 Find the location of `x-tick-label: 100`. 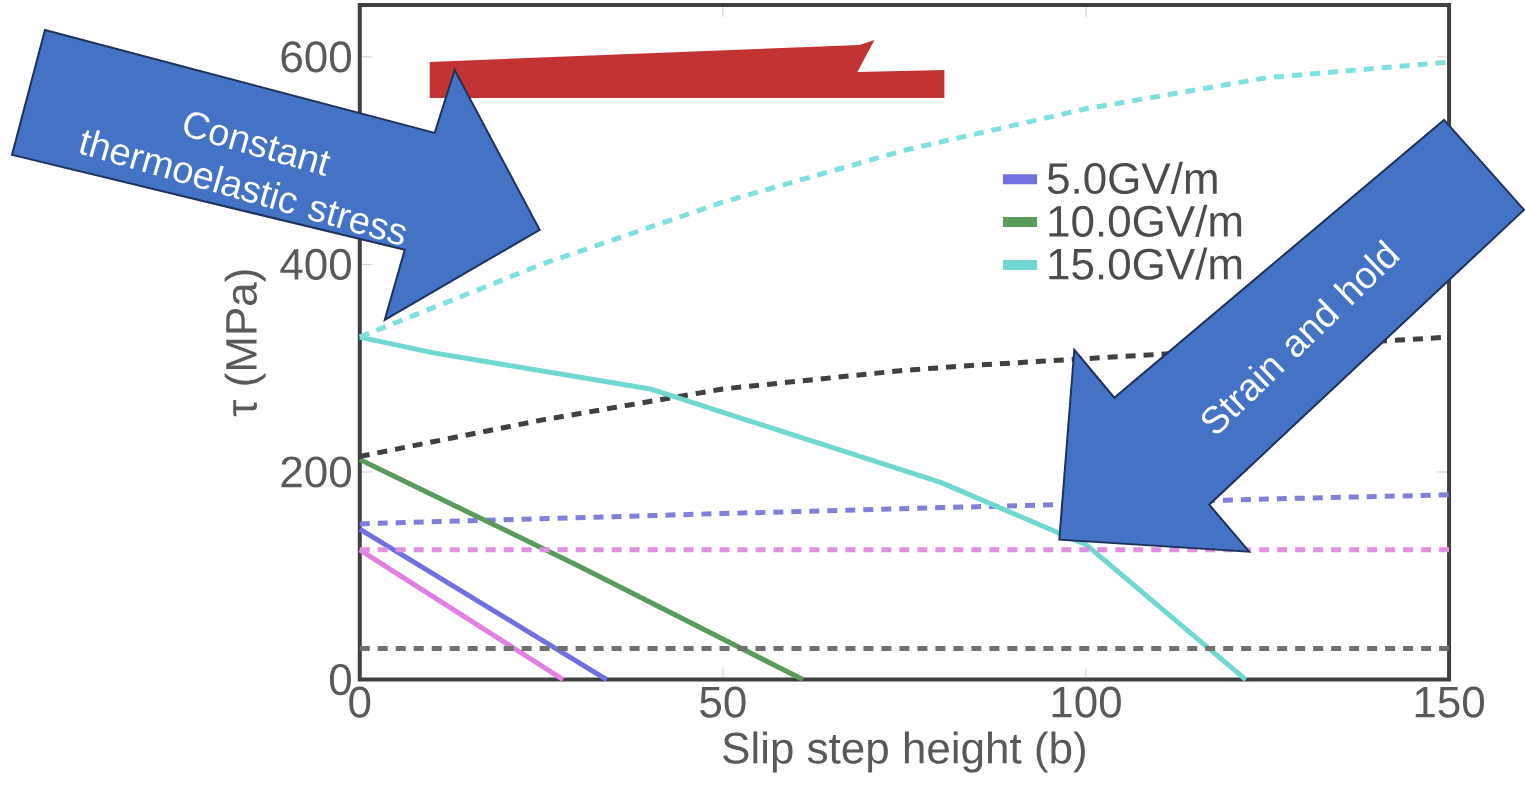

x-tick-label: 100 is located at coordinates (1086, 702).